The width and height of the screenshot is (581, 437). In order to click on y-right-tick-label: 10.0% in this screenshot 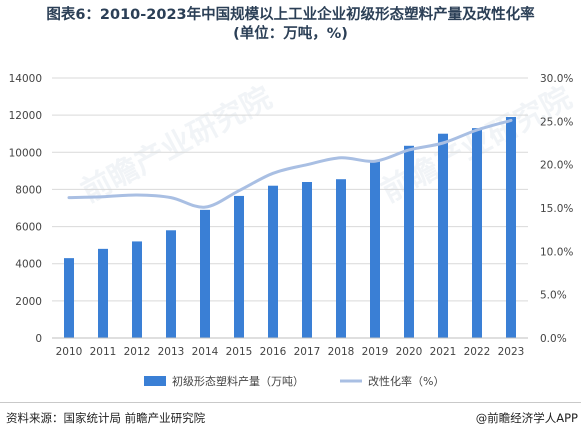, I will do `click(556, 252)`.